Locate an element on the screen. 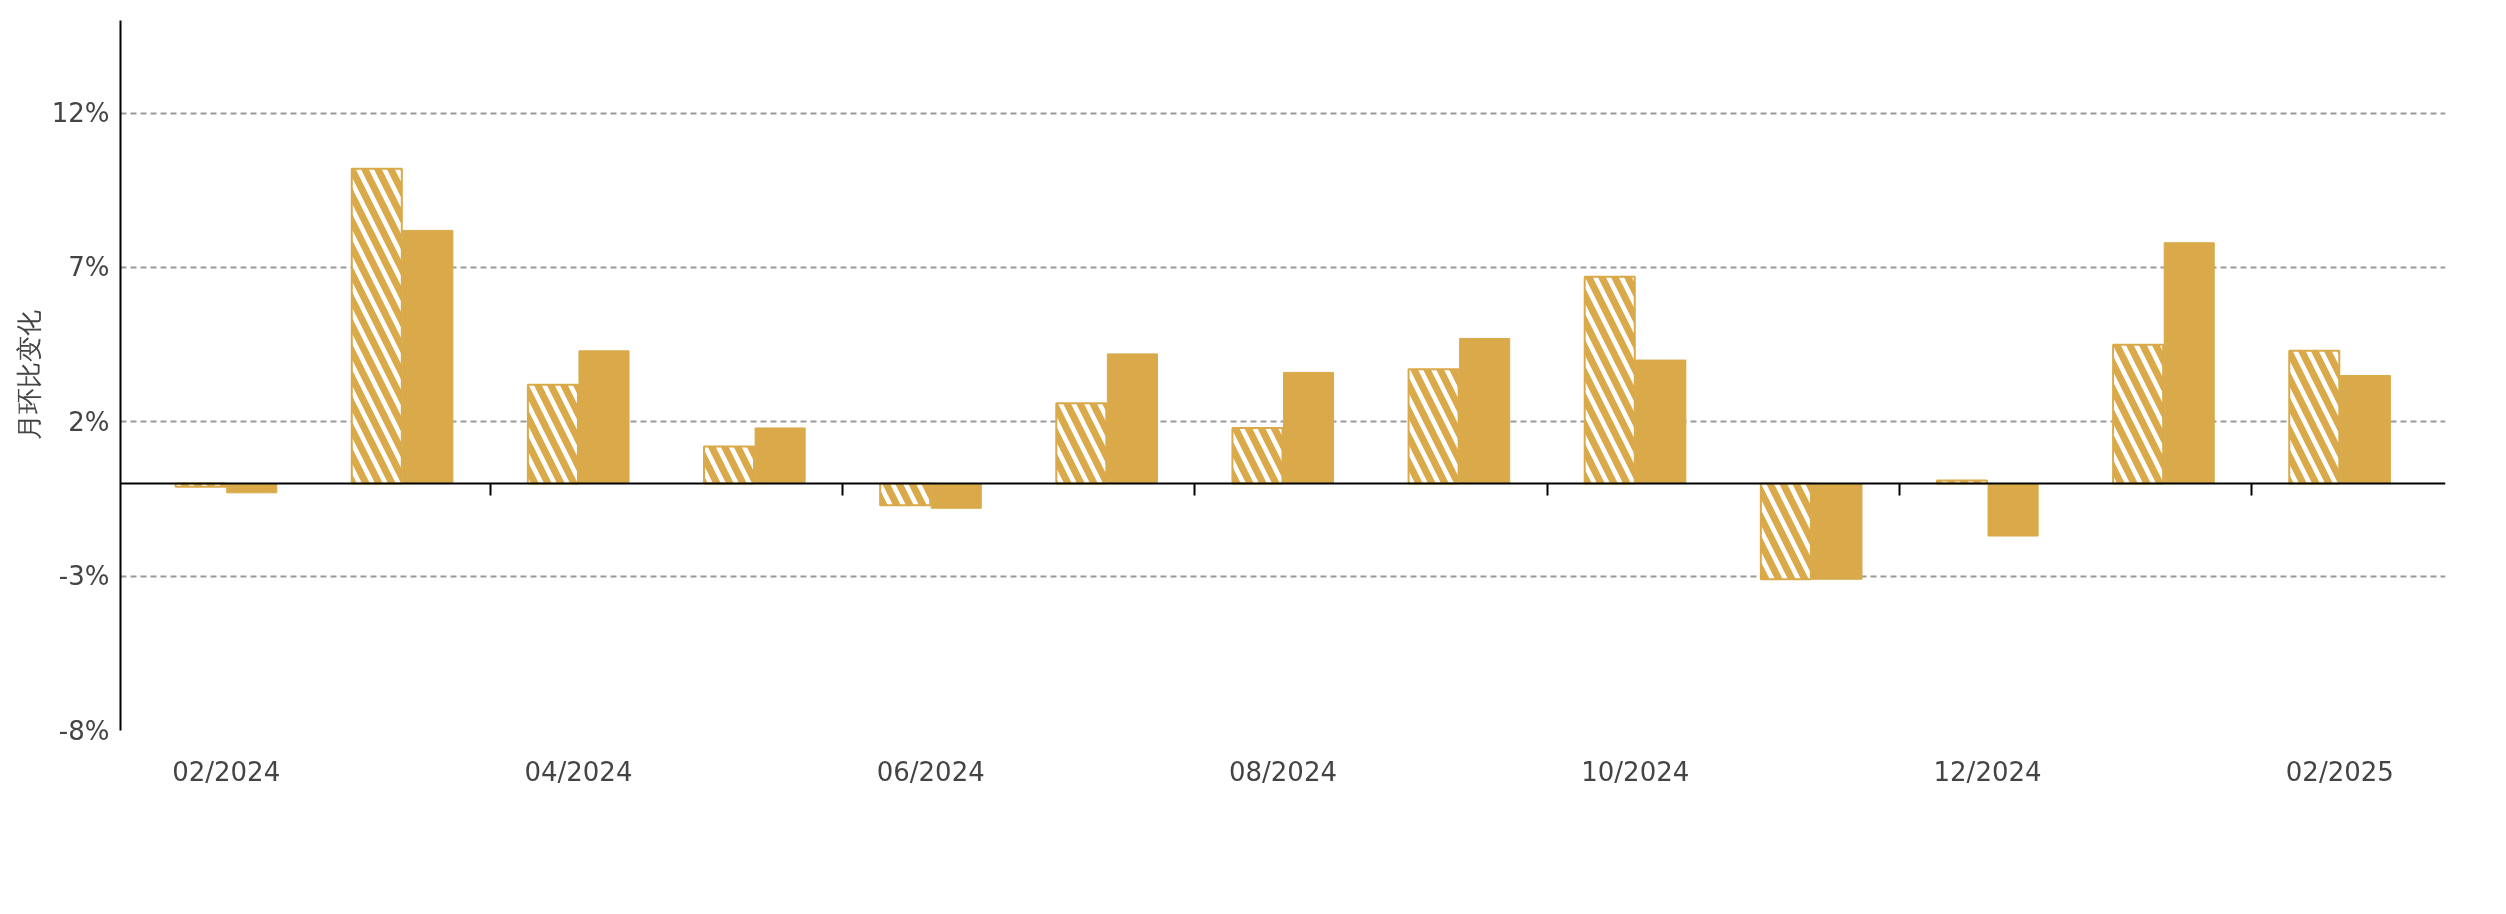 This screenshot has height=914, width=2506. y-tick-label: 2% is located at coordinates (89, 421).